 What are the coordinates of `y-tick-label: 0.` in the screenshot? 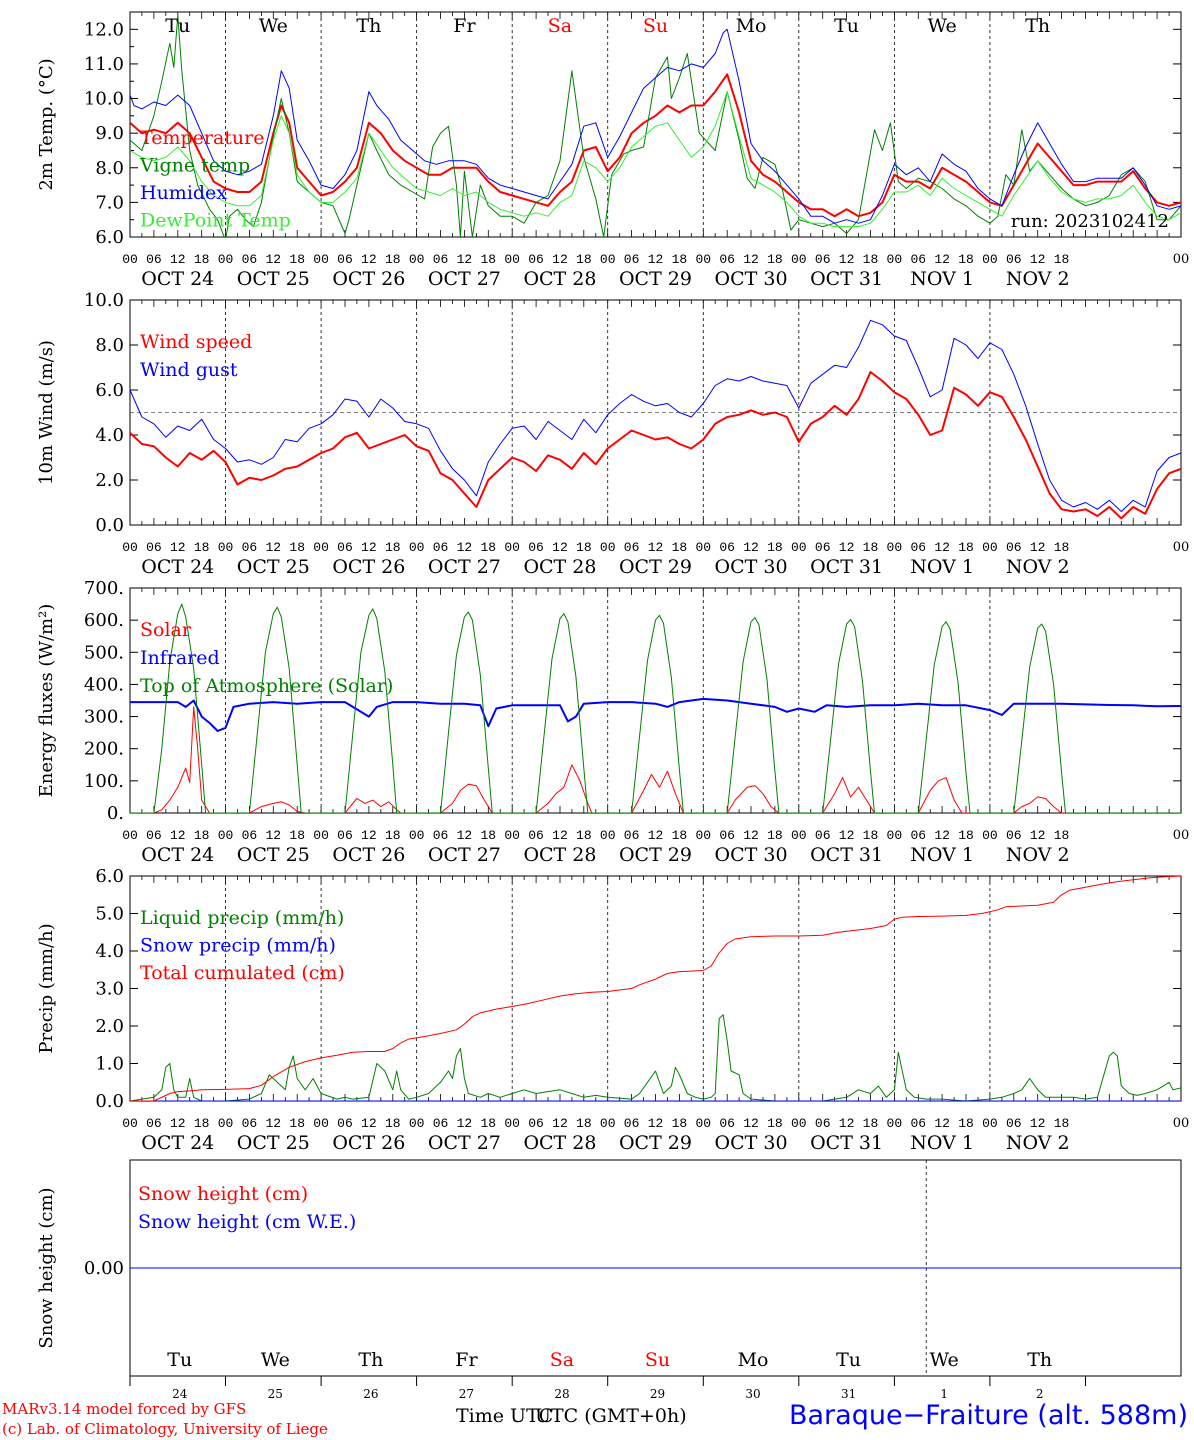 It's located at (115, 813).